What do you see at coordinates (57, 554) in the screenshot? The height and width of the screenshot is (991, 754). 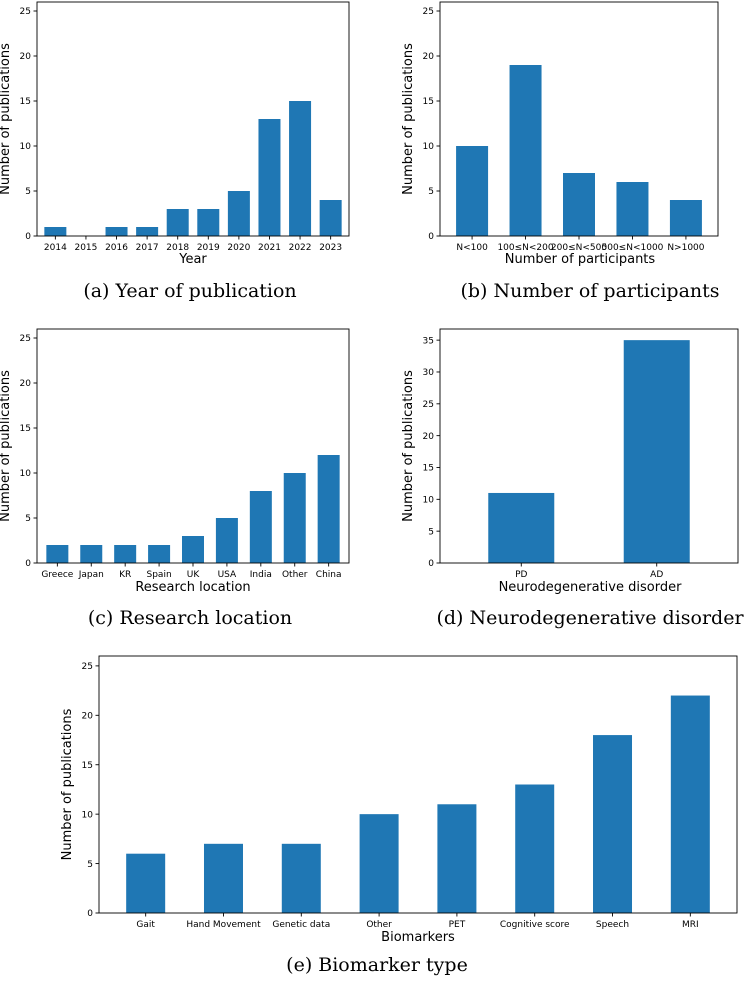 I see `bar-c-greece` at bounding box center [57, 554].